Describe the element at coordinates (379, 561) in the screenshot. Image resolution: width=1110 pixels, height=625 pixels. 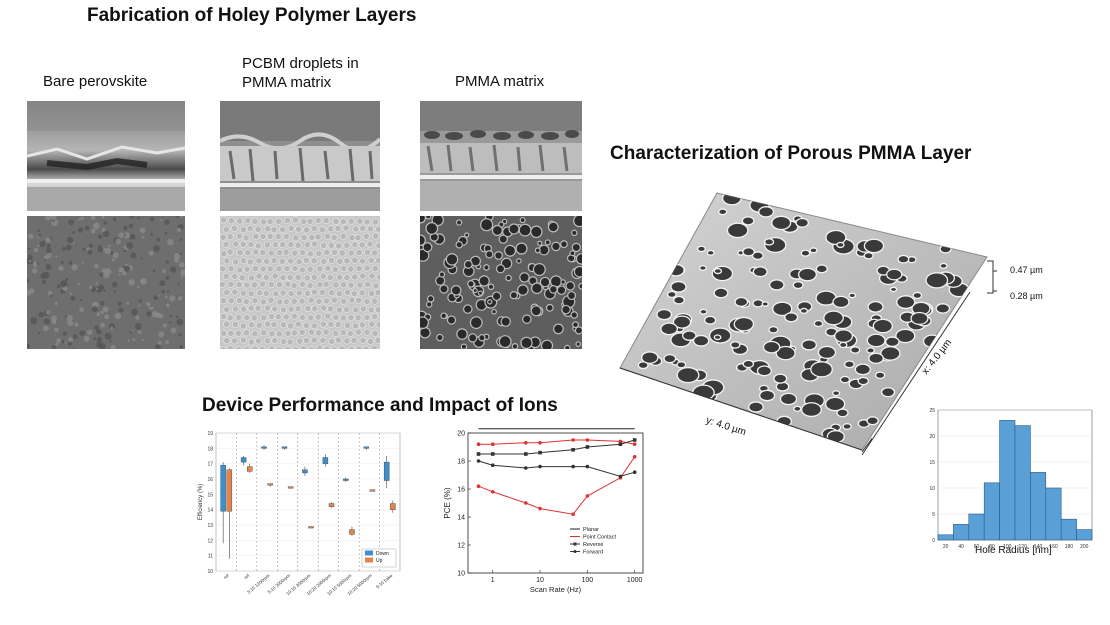
I see `box-legend-label: Up` at that location.